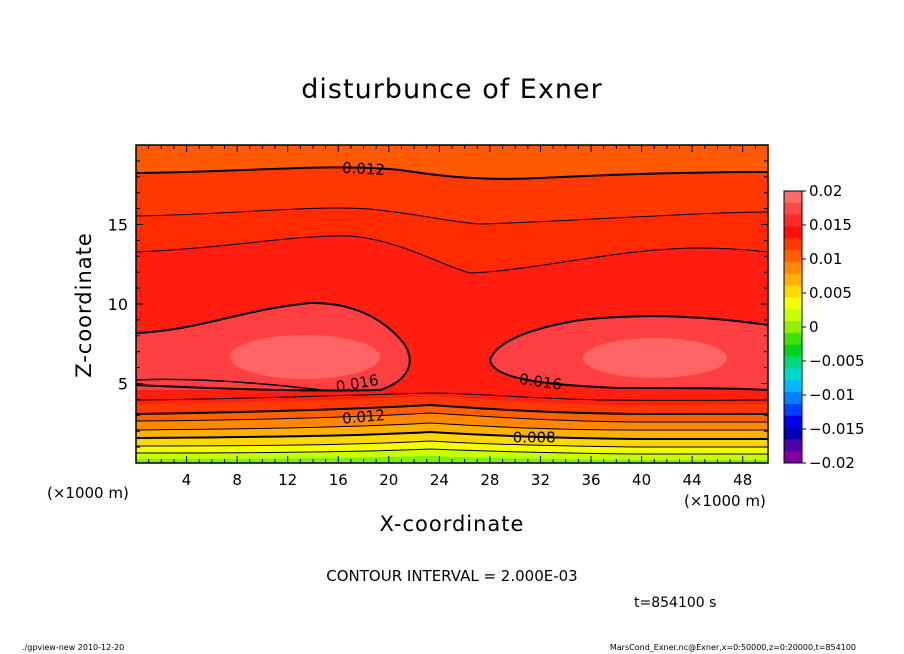 The image size is (904, 654). Describe the element at coordinates (73, 647) in the screenshot. I see `footer-left: ./gpview-new 2010-12-20` at that location.